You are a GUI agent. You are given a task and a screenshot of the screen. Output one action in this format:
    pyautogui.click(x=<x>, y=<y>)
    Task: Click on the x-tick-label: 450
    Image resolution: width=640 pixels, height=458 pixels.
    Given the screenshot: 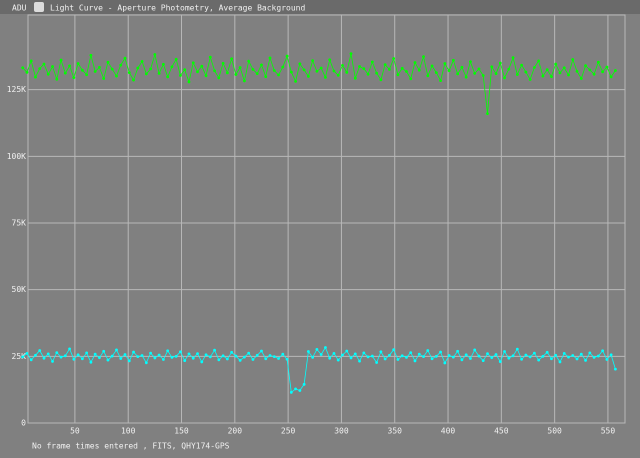 What is the action you would take?
    pyautogui.click(x=501, y=431)
    